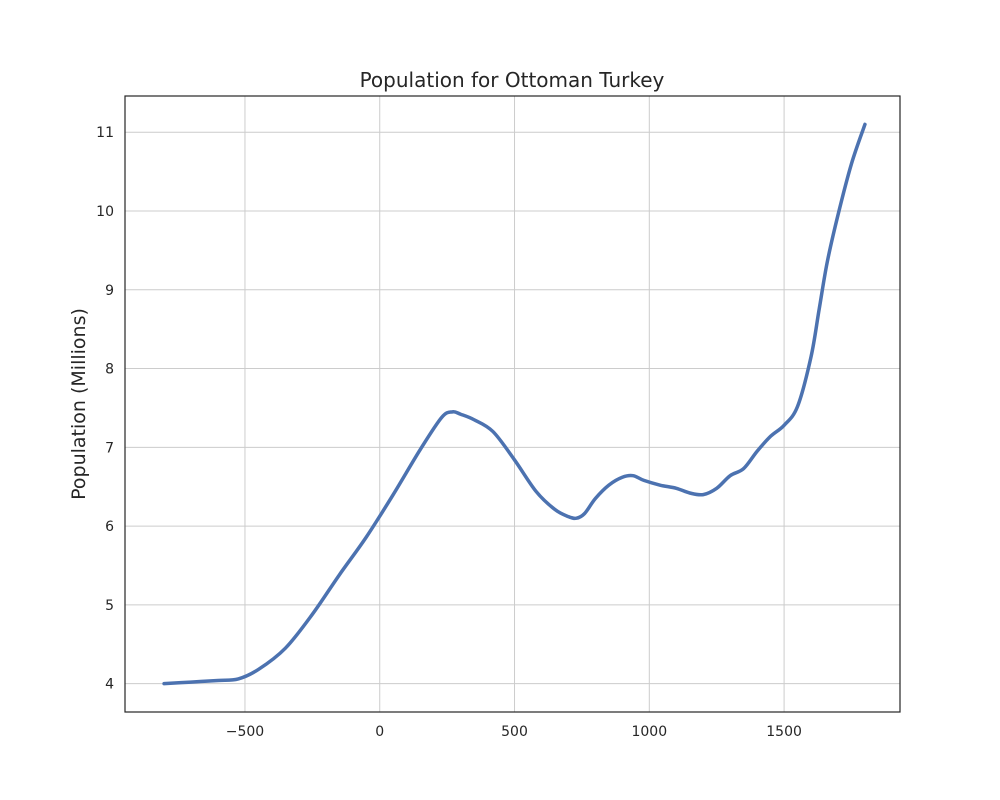 The image size is (1000, 800). What do you see at coordinates (379, 732) in the screenshot?
I see `x-tick-label: 0` at bounding box center [379, 732].